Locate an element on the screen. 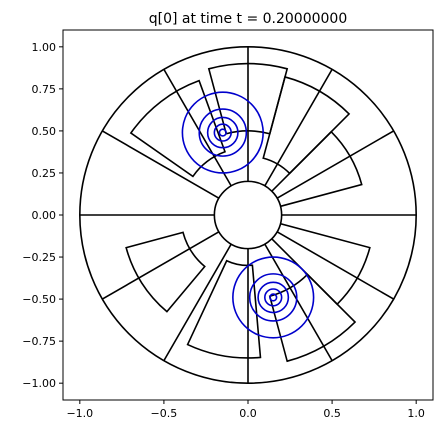 The height and width of the screenshot is (433, 441). inner-boundary-circle is located at coordinates (248, 215).